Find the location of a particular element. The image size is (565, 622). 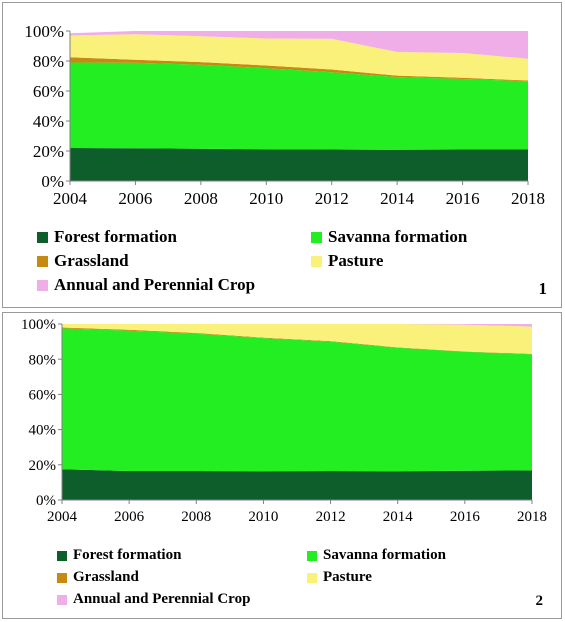

panel-number: 2 is located at coordinates (539, 601).